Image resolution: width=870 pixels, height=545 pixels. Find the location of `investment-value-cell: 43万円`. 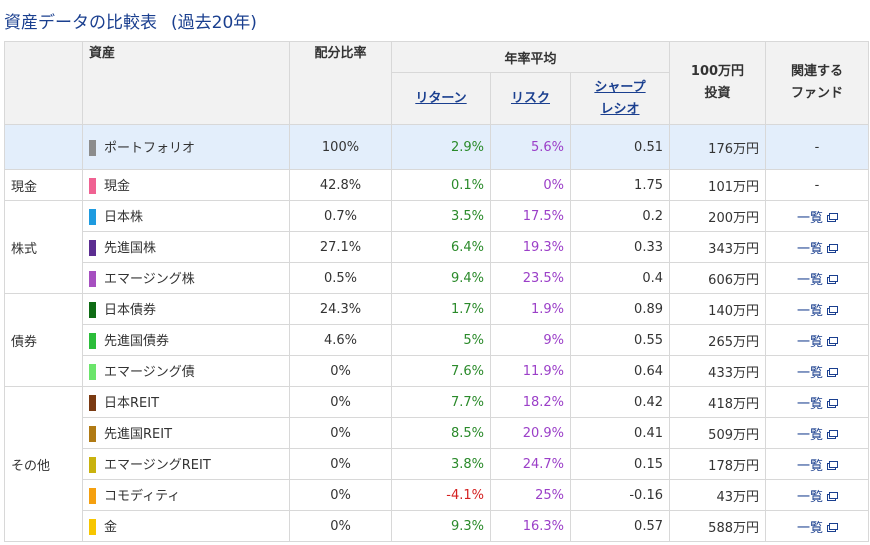

investment-value-cell: 43万円 is located at coordinates (717, 495).